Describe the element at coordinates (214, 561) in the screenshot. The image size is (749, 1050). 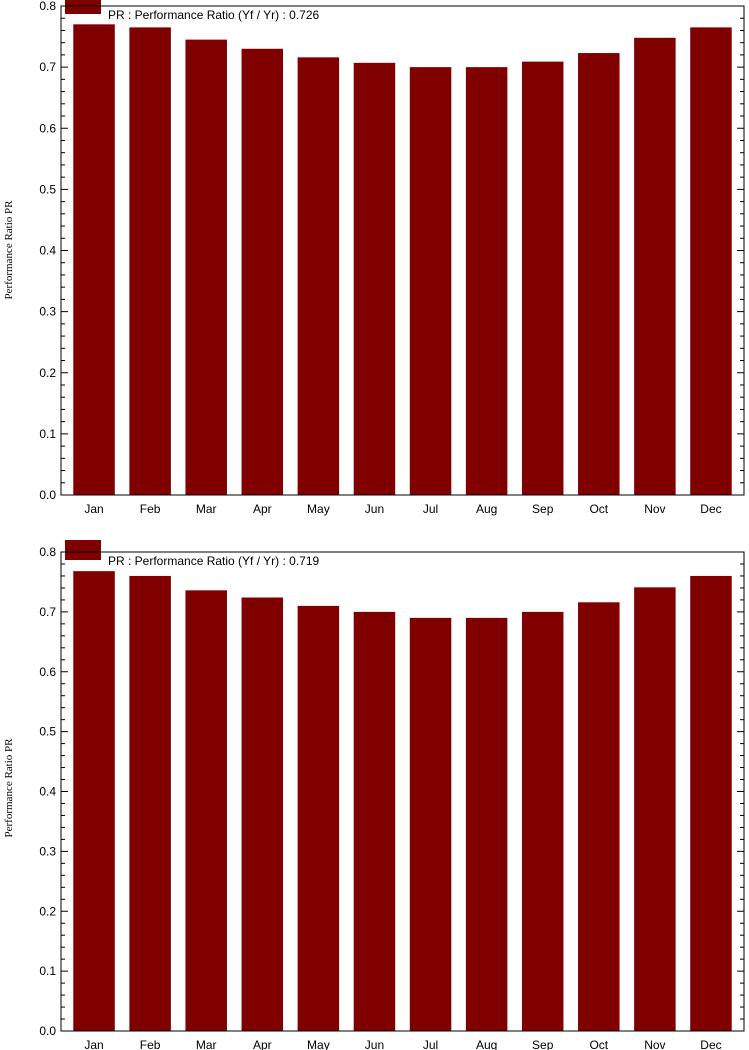
I see `legend-text: PR : Performance Ratio (Yf / Yr) : 0.719` at that location.